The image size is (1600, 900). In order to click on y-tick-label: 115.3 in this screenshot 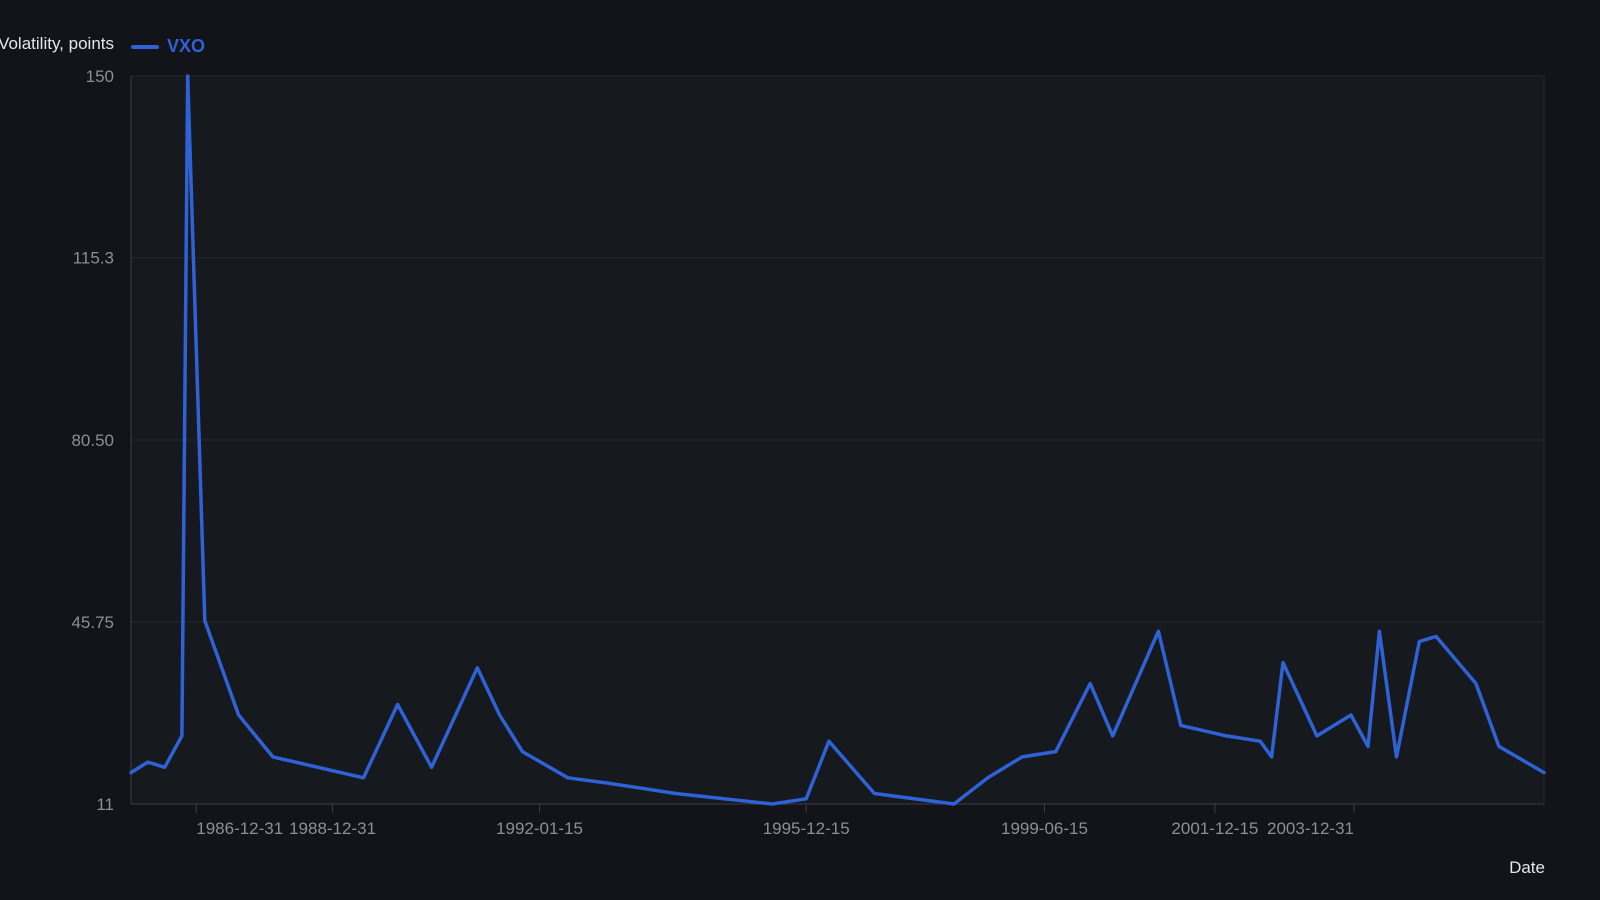, I will do `click(93, 258)`.